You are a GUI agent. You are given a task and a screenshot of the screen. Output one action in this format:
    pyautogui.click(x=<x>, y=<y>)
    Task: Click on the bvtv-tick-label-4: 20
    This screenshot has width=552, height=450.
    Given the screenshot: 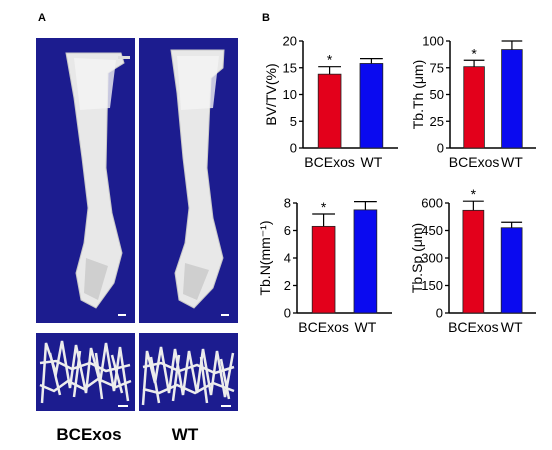 What is the action you would take?
    pyautogui.click(x=290, y=41)
    